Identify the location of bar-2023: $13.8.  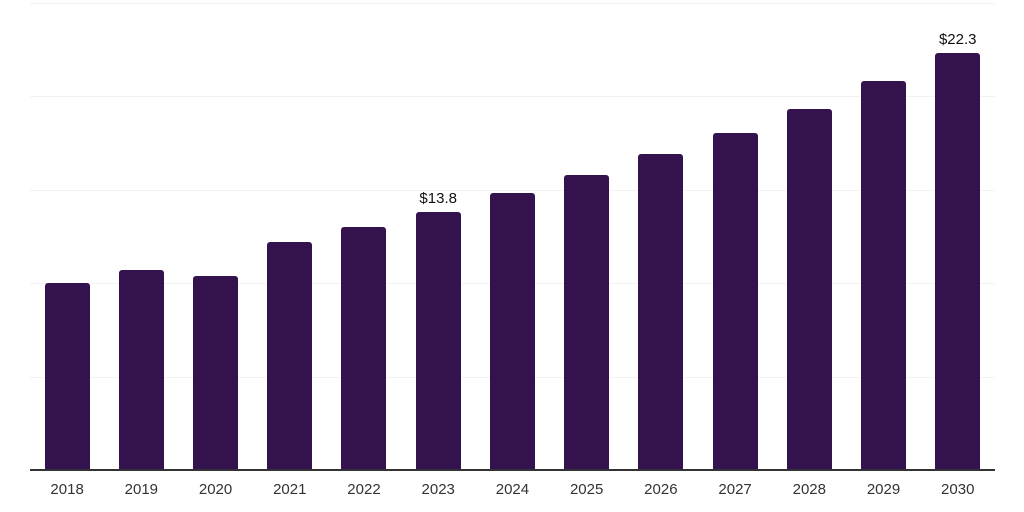
(438, 330).